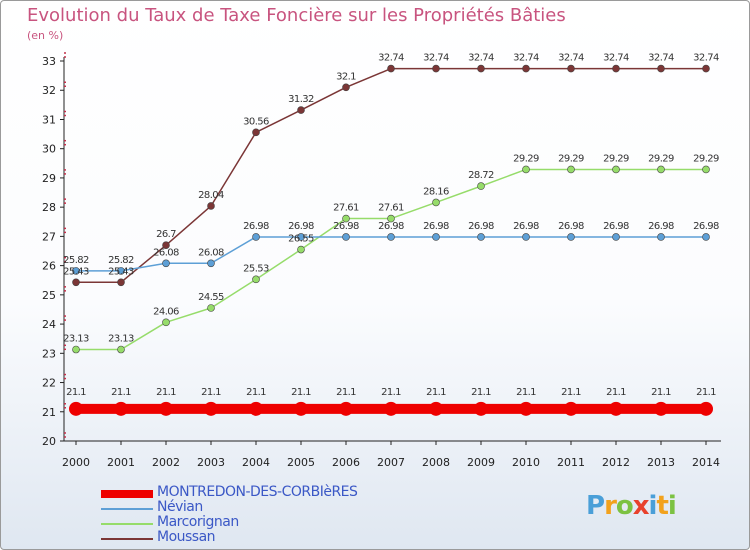  I want to click on y-tick-label: 23, so click(49, 353).